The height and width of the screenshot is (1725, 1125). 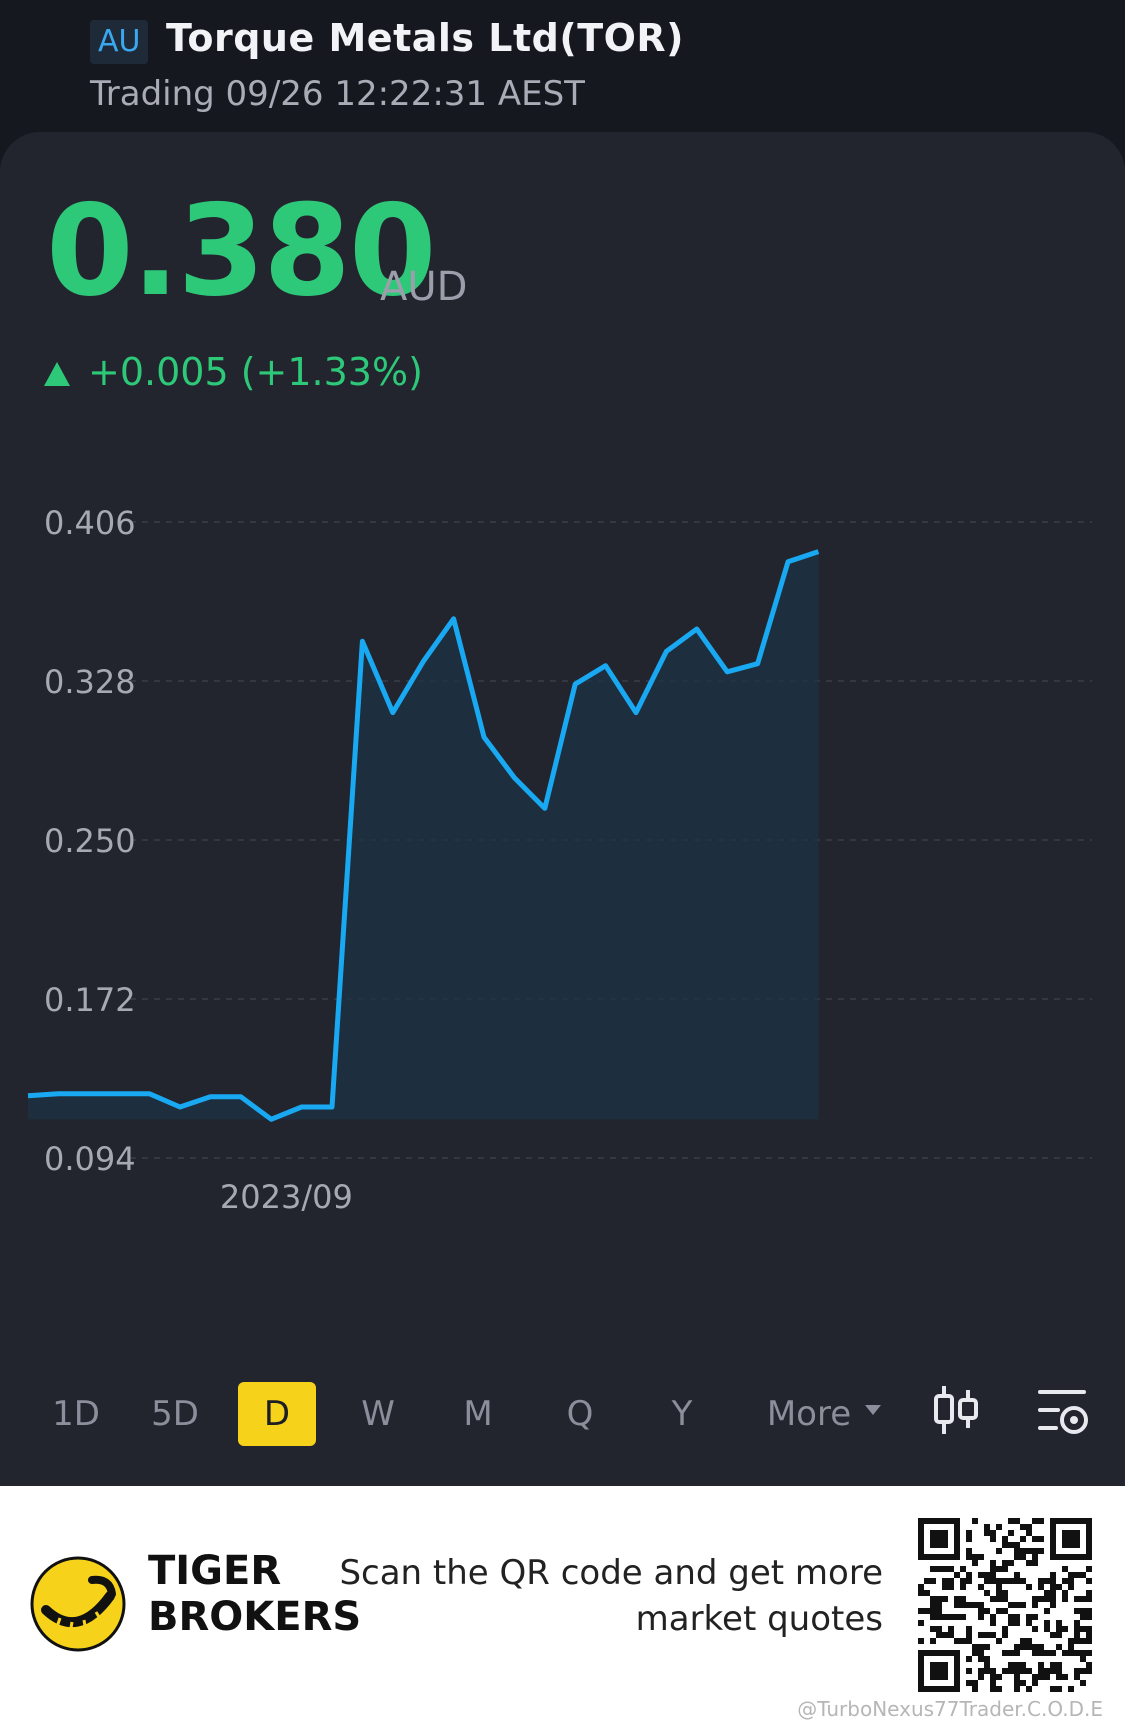 What do you see at coordinates (425, 38) in the screenshot?
I see `stock-name: Torque Metals Ltd(TOR)` at bounding box center [425, 38].